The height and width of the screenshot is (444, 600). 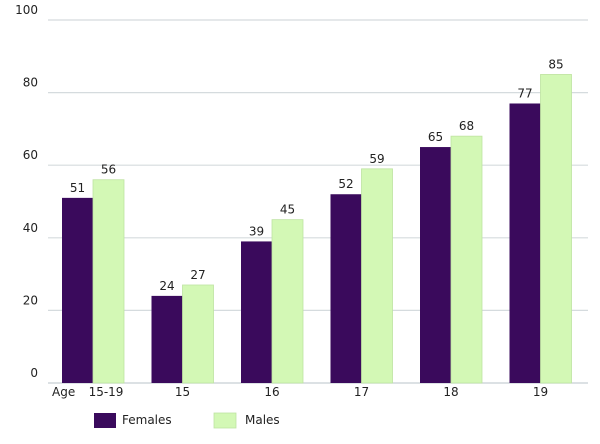 What do you see at coordinates (319, 392) in the screenshot?
I see `x-tick-labels: 15-19 15 16 17 18 19` at bounding box center [319, 392].